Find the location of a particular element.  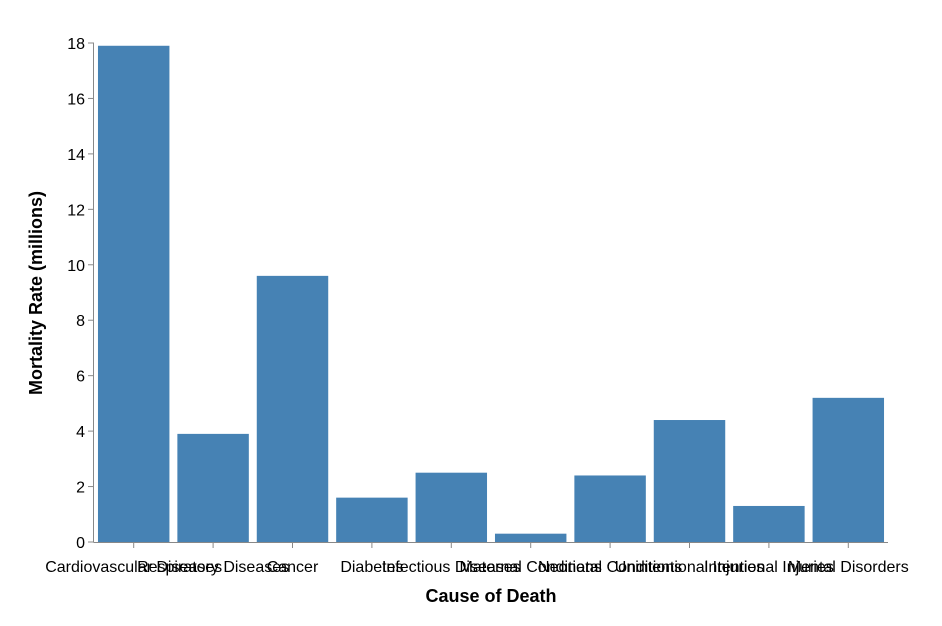

y-tick-label: 4 is located at coordinates (80, 432).